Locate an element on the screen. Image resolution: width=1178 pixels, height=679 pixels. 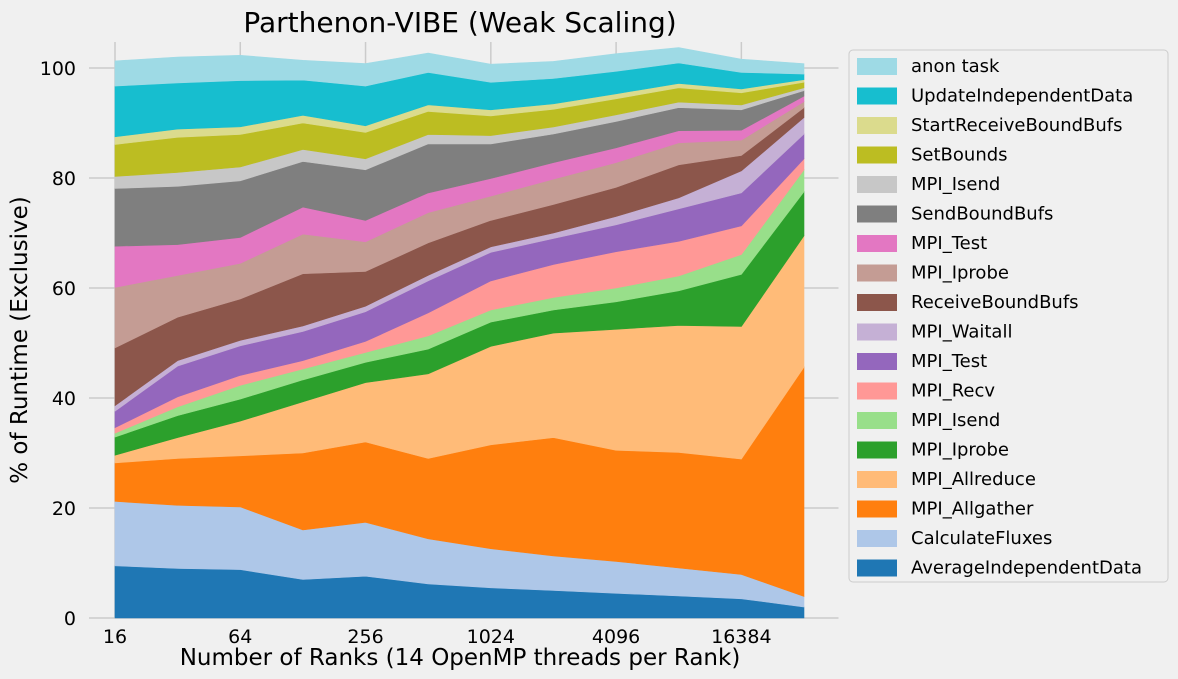
area-anon-task is located at coordinates (459, 67).